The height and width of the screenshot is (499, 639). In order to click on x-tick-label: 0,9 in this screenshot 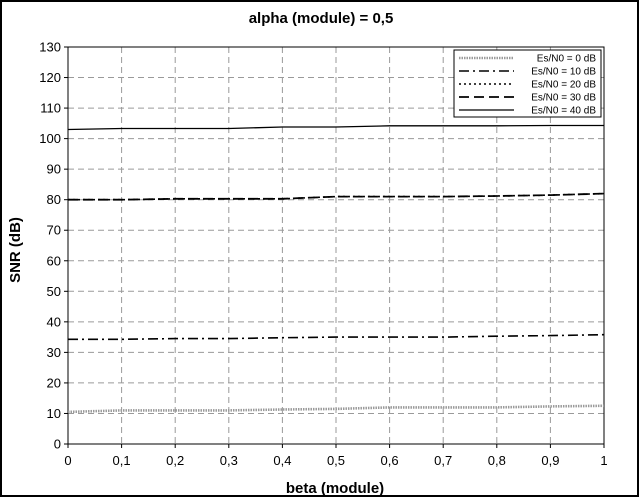, I will do `click(550, 460)`.